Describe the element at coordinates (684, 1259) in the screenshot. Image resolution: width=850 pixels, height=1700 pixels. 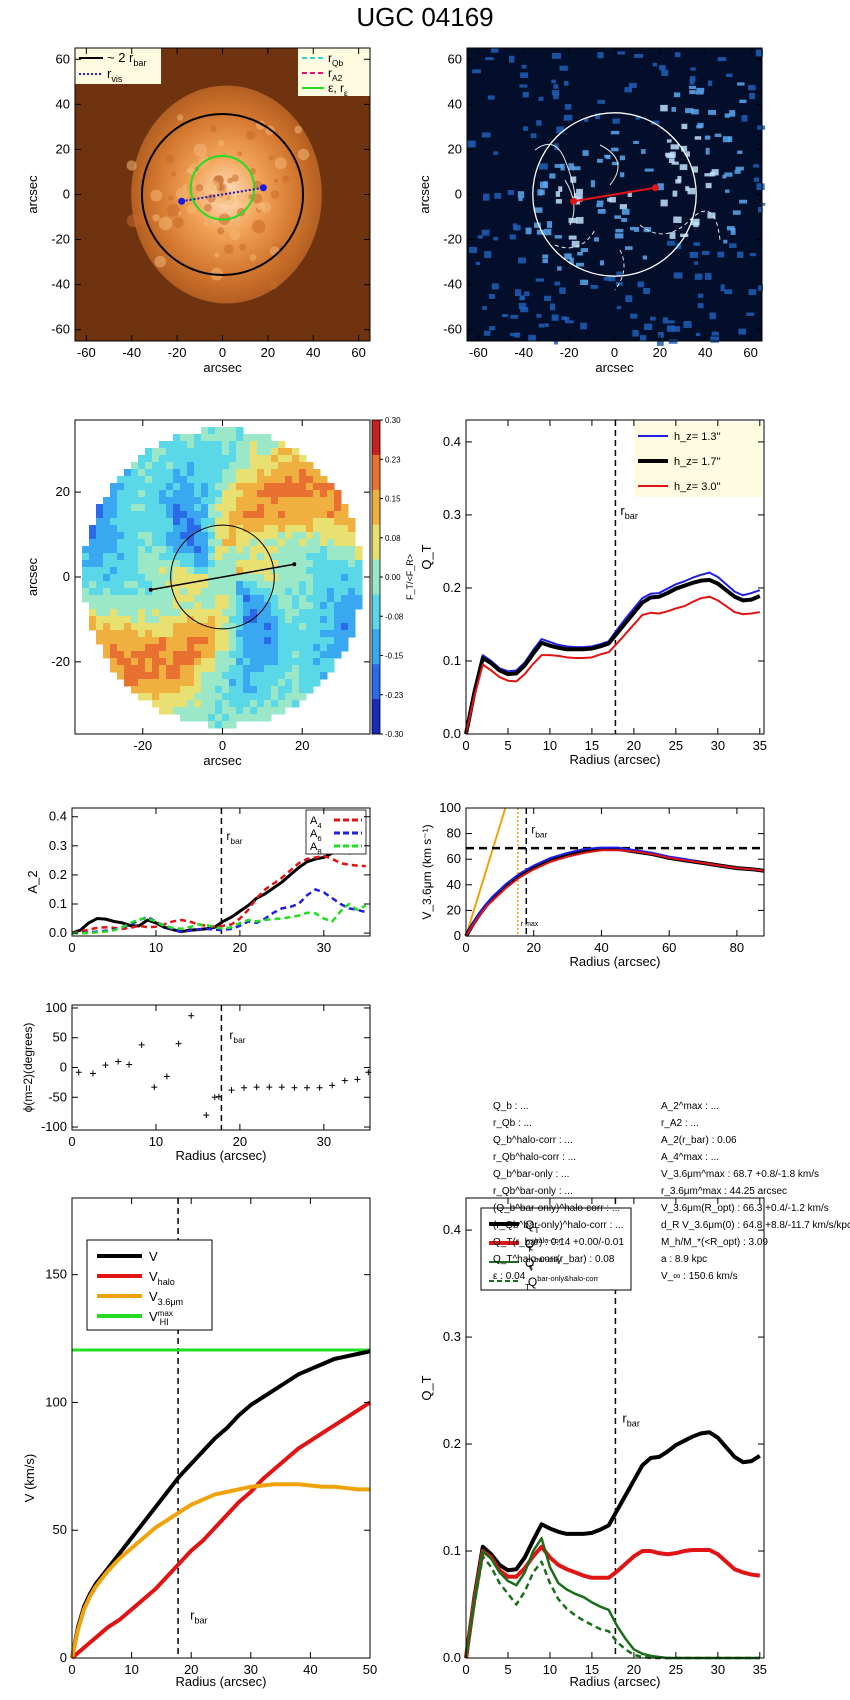
I see `stat-line: a : 8.9 kpc` at that location.